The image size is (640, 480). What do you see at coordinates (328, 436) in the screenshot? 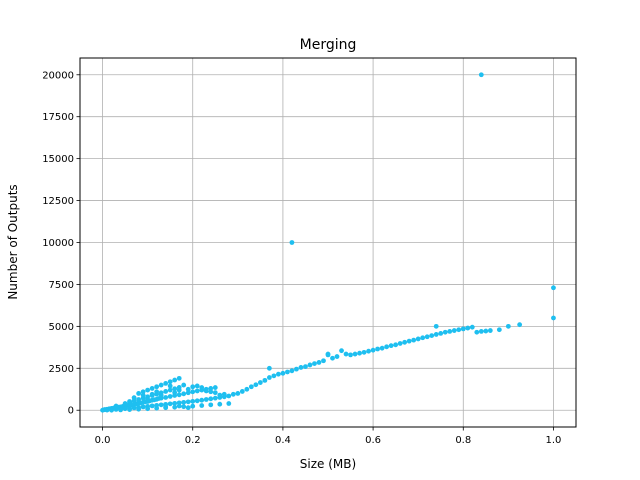
I see `x-axis-ticks: 0.0 0.2 0.4 0.6 0.8 1.0` at bounding box center [328, 436].